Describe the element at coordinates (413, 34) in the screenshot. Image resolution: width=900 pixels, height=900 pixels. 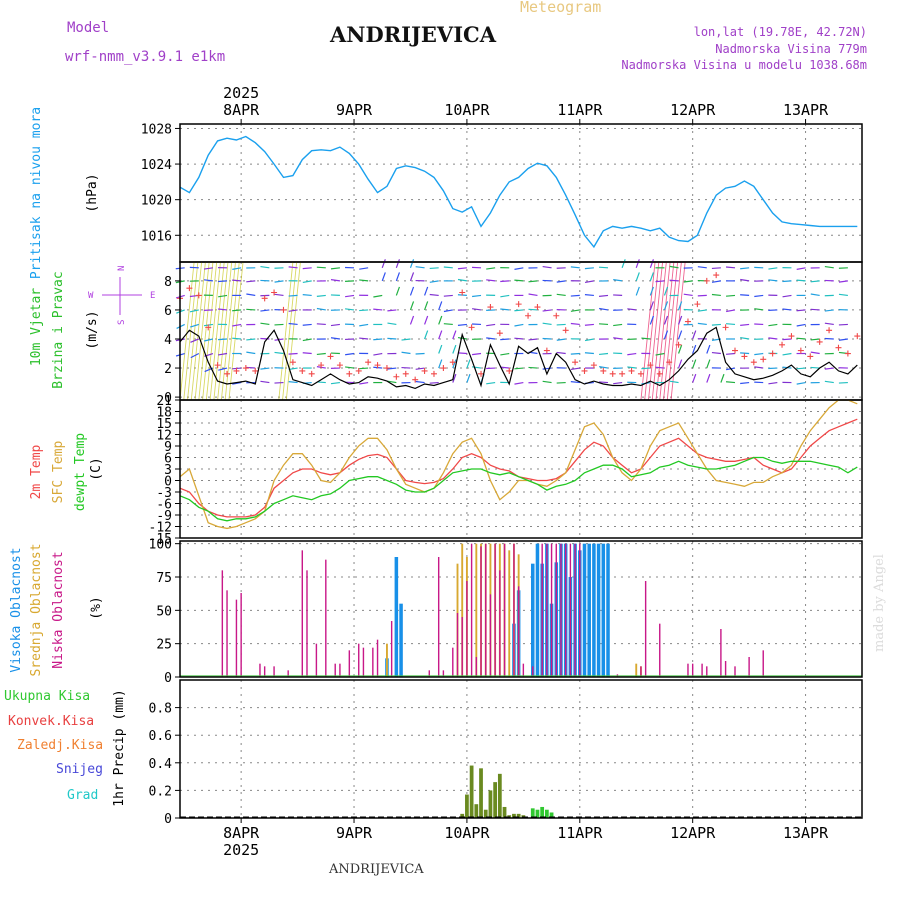
I see `station-title: ANDRIJEVICA` at that location.